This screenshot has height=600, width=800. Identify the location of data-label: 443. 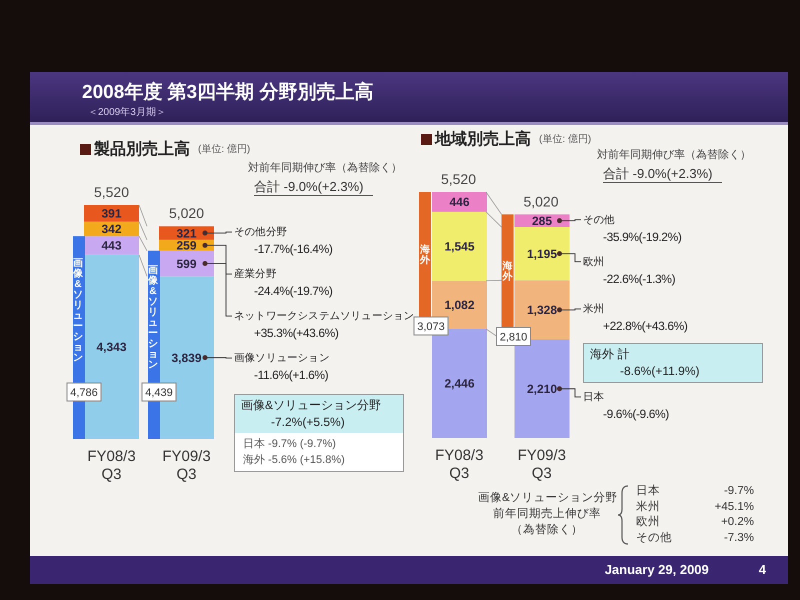
(111, 245).